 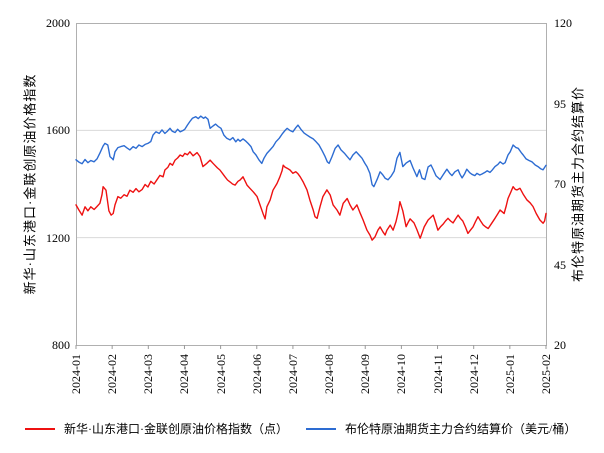 I want to click on blue-line-swatch, so click(x=321, y=429).